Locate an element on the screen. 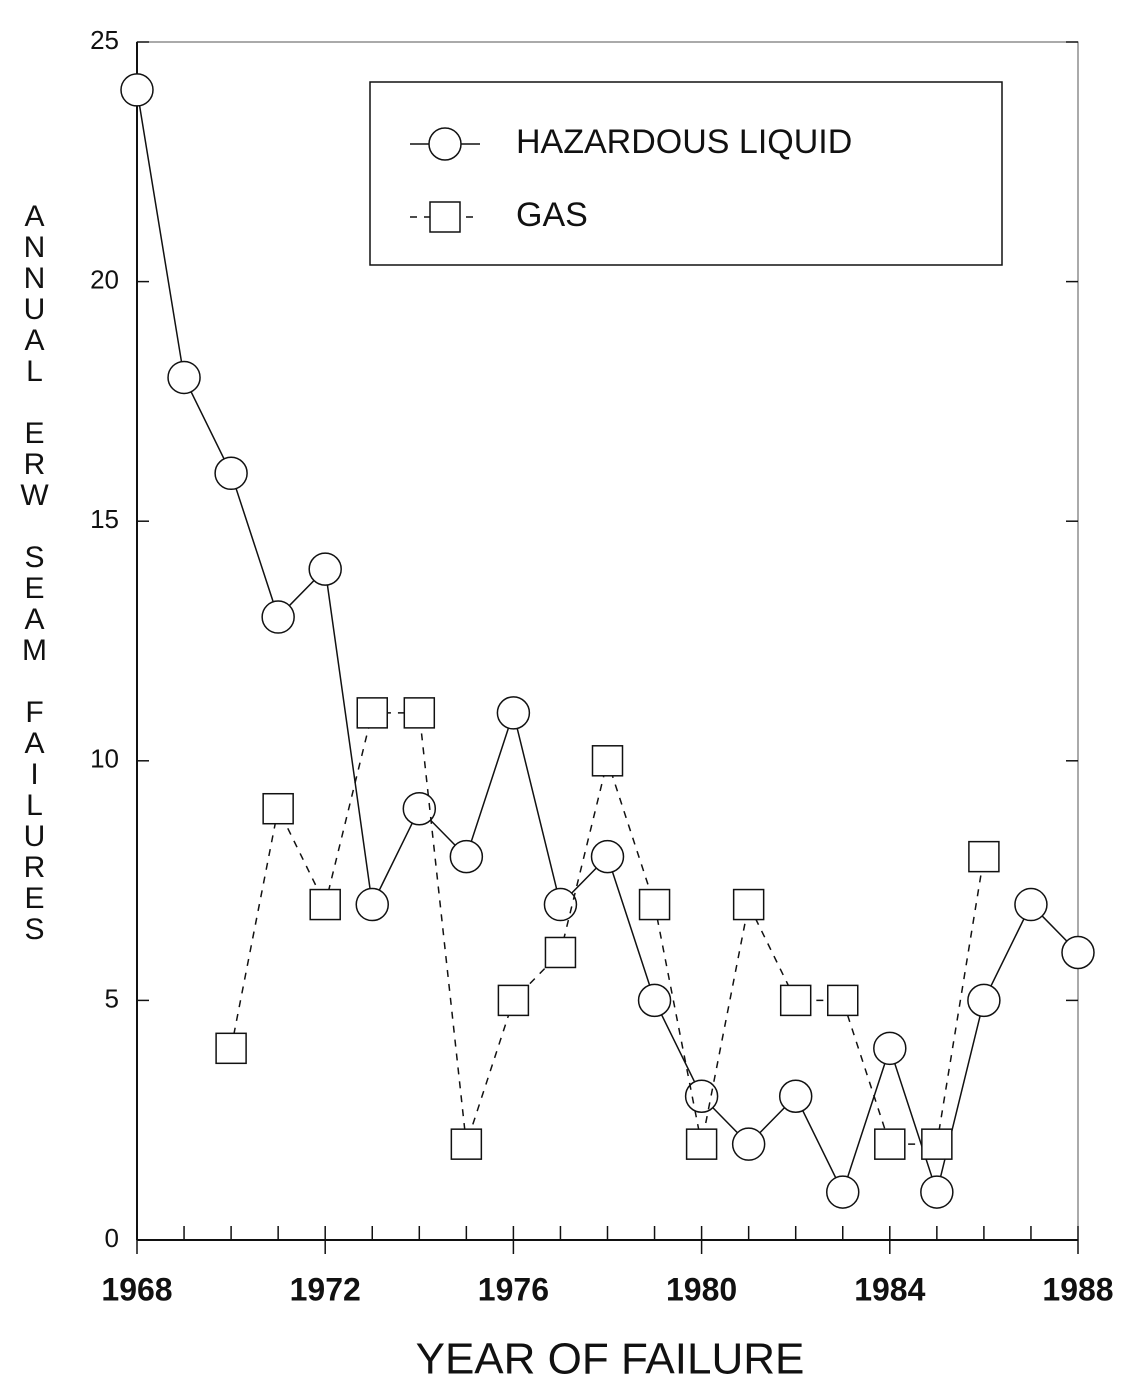  legend-label: GAS is located at coordinates (552, 215).